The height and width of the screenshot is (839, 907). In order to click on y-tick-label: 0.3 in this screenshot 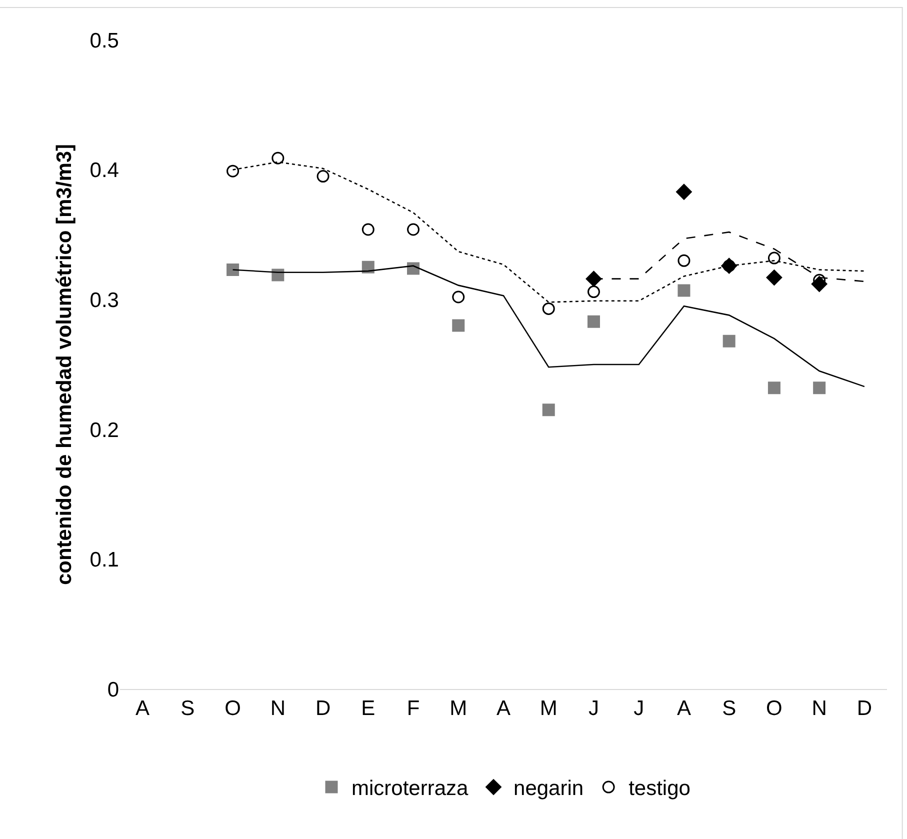, I will do `click(104, 300)`.